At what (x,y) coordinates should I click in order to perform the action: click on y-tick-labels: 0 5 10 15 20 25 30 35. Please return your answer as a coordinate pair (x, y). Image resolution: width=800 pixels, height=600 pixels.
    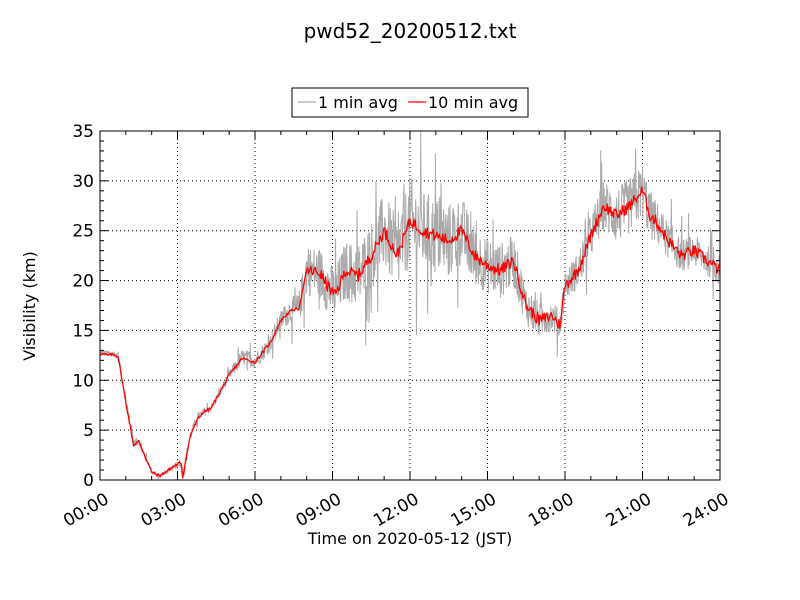
    Looking at the image, I should click on (83, 306).